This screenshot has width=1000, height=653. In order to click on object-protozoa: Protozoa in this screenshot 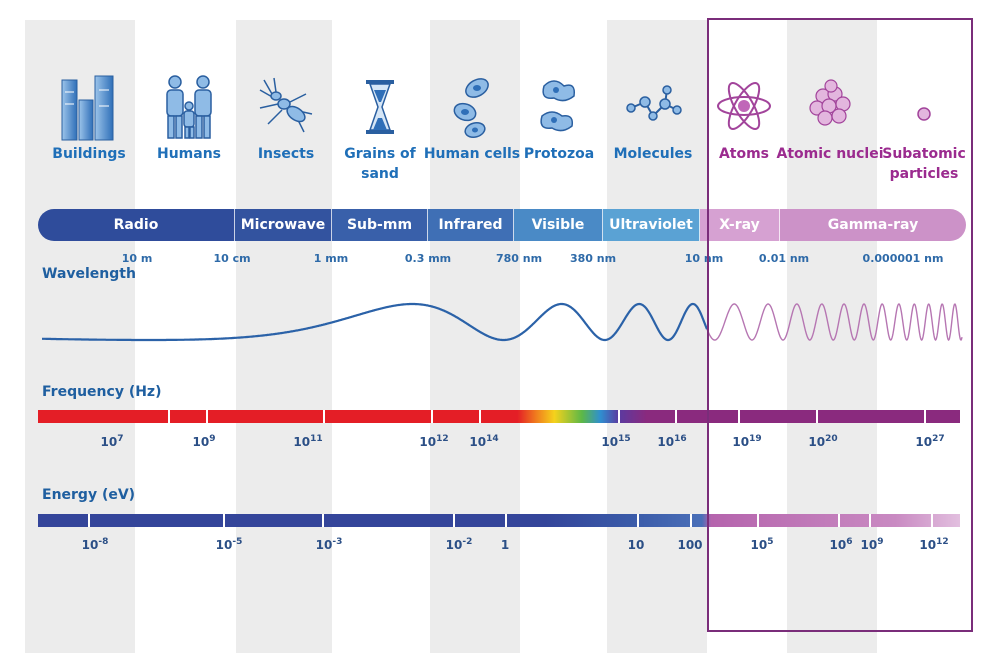, I will do `click(559, 118)`.